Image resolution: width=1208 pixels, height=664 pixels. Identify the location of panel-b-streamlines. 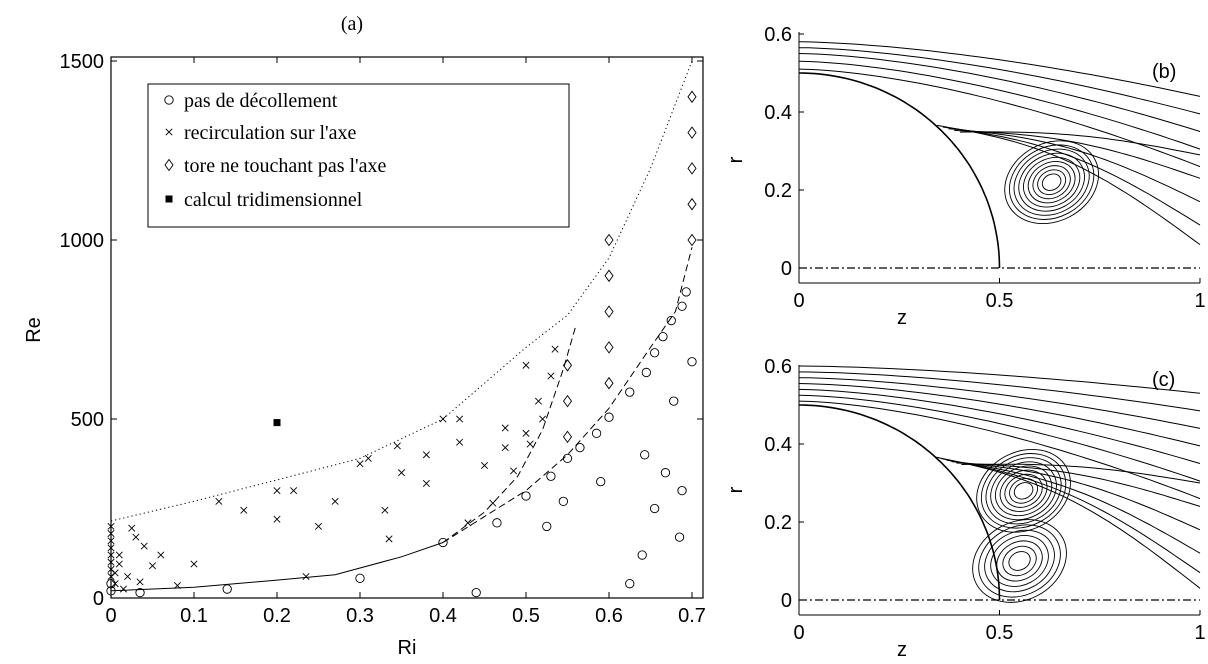
(999, 155).